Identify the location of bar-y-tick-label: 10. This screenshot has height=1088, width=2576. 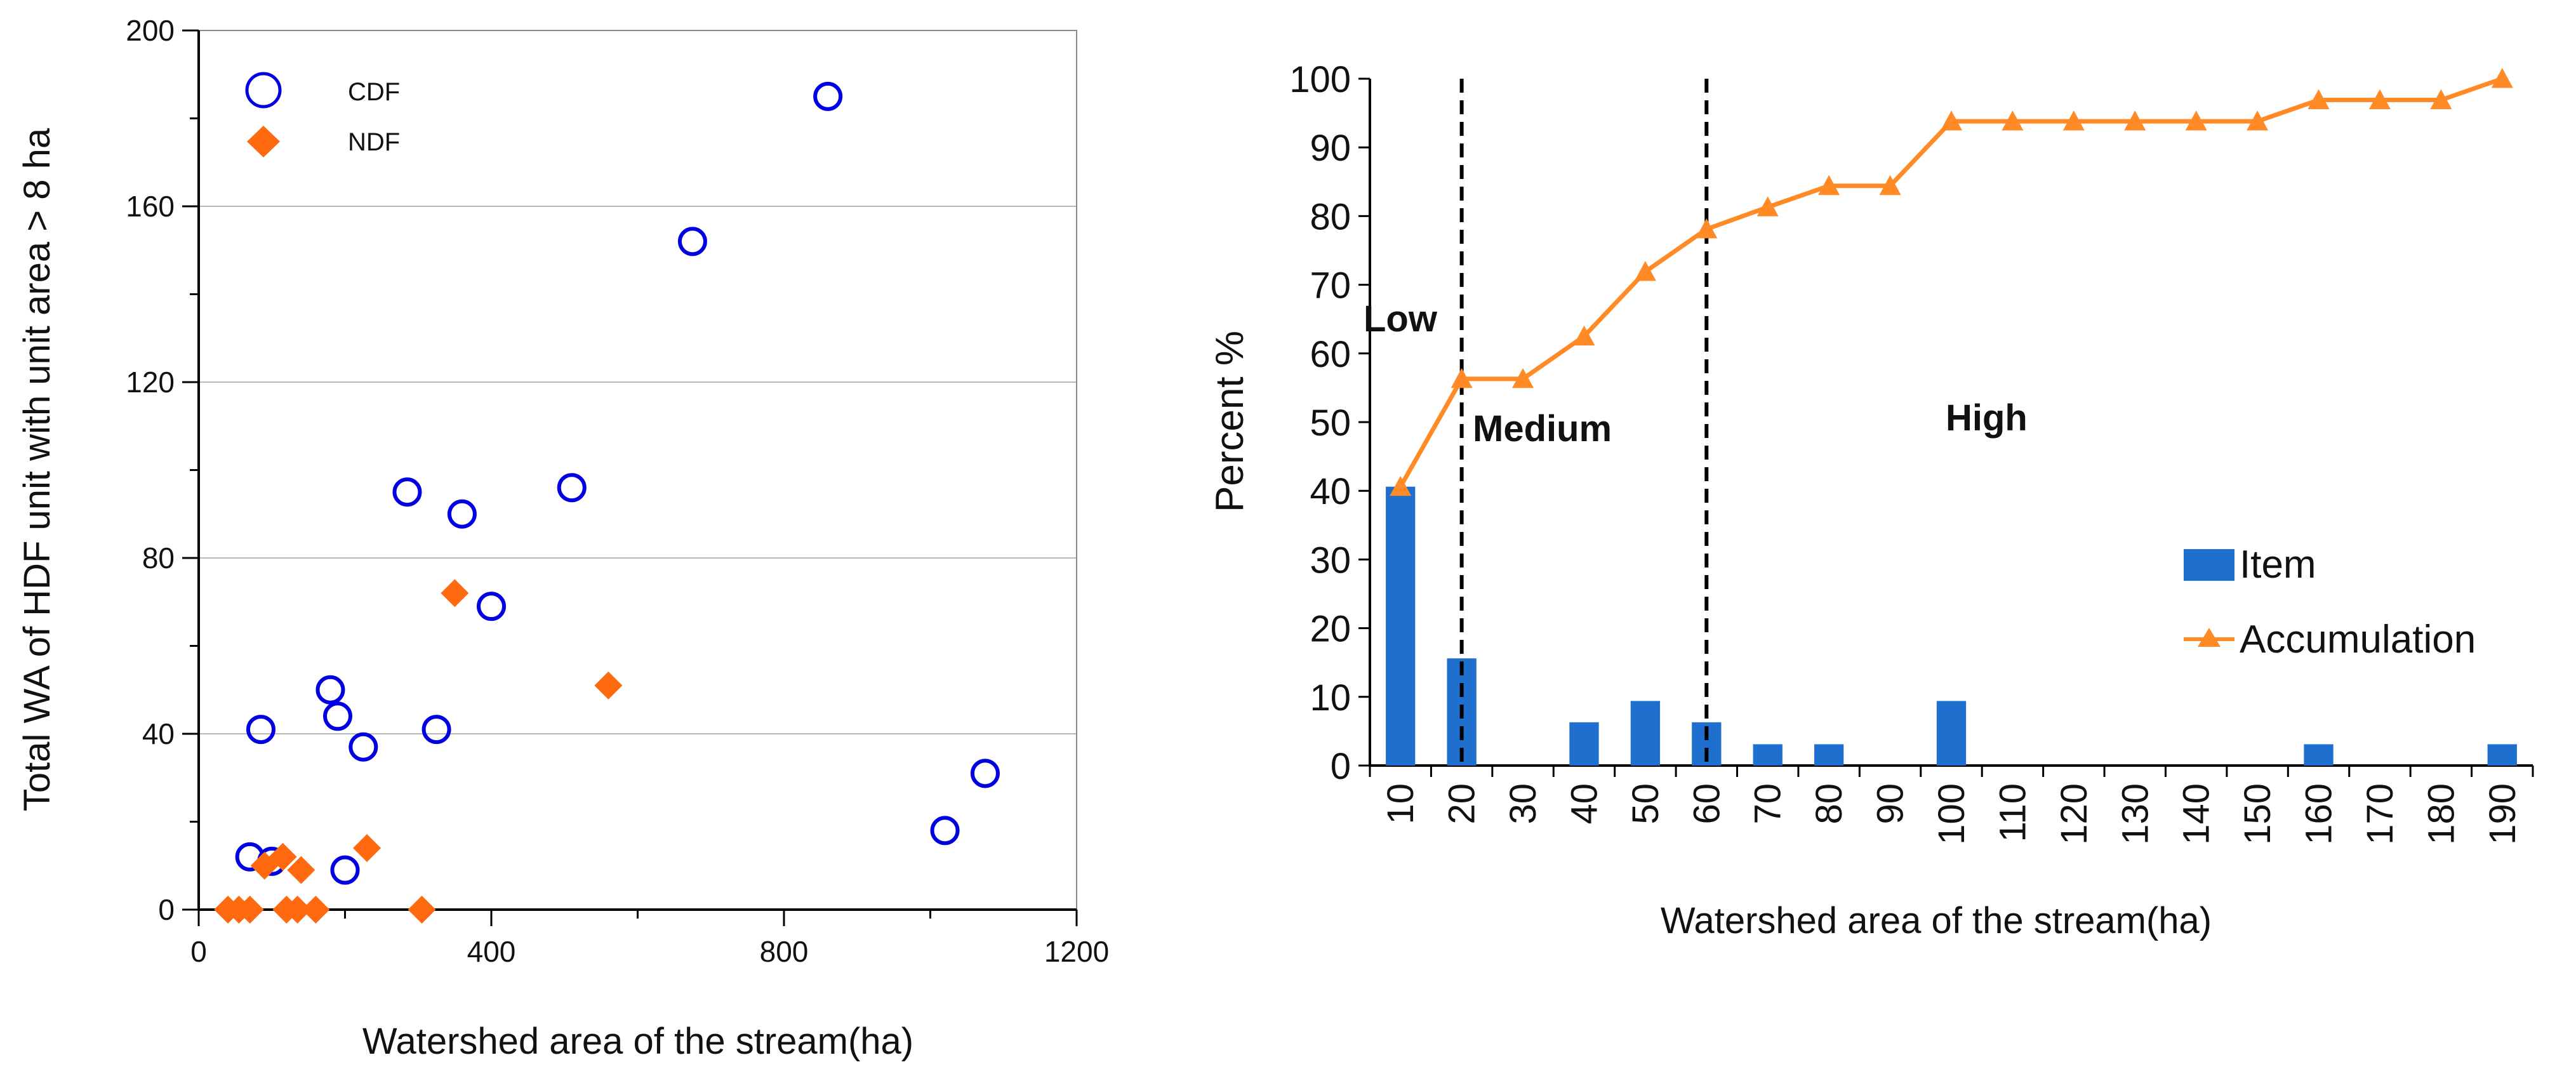
(1330, 698).